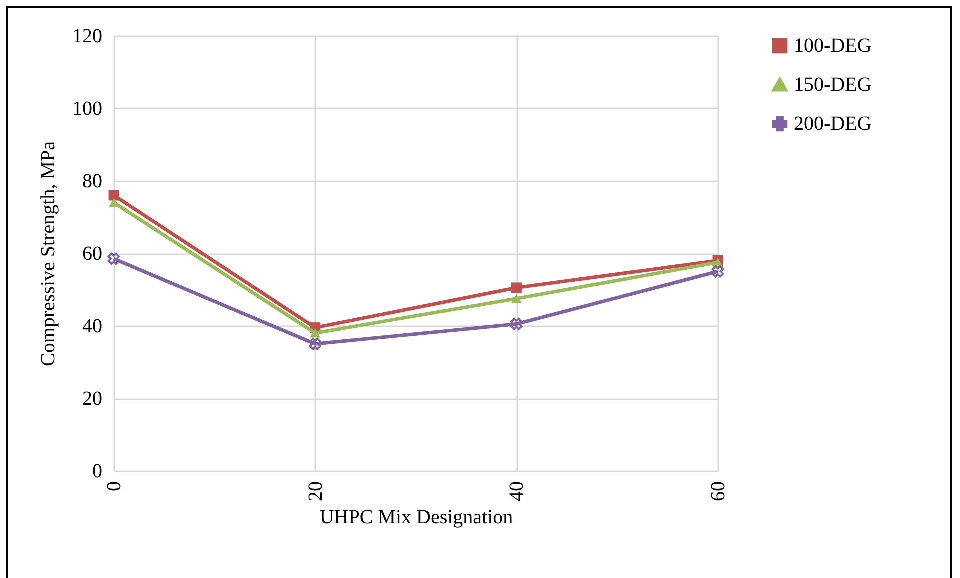 Image resolution: width=960 pixels, height=578 pixels. I want to click on y-tick-label: 120, so click(87, 37).